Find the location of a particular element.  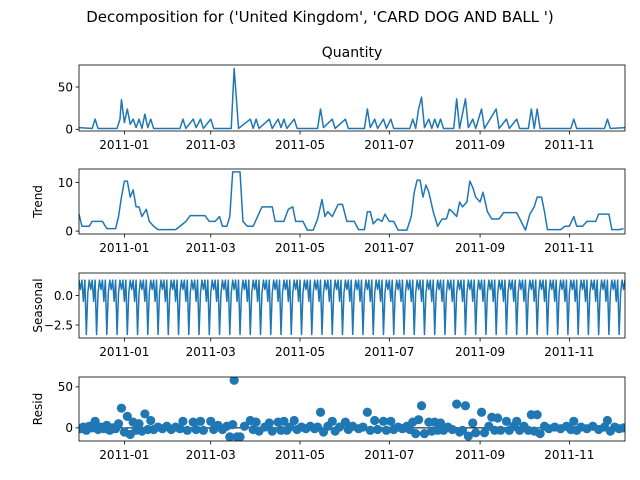

data-resid is located at coordinates (352, 409).